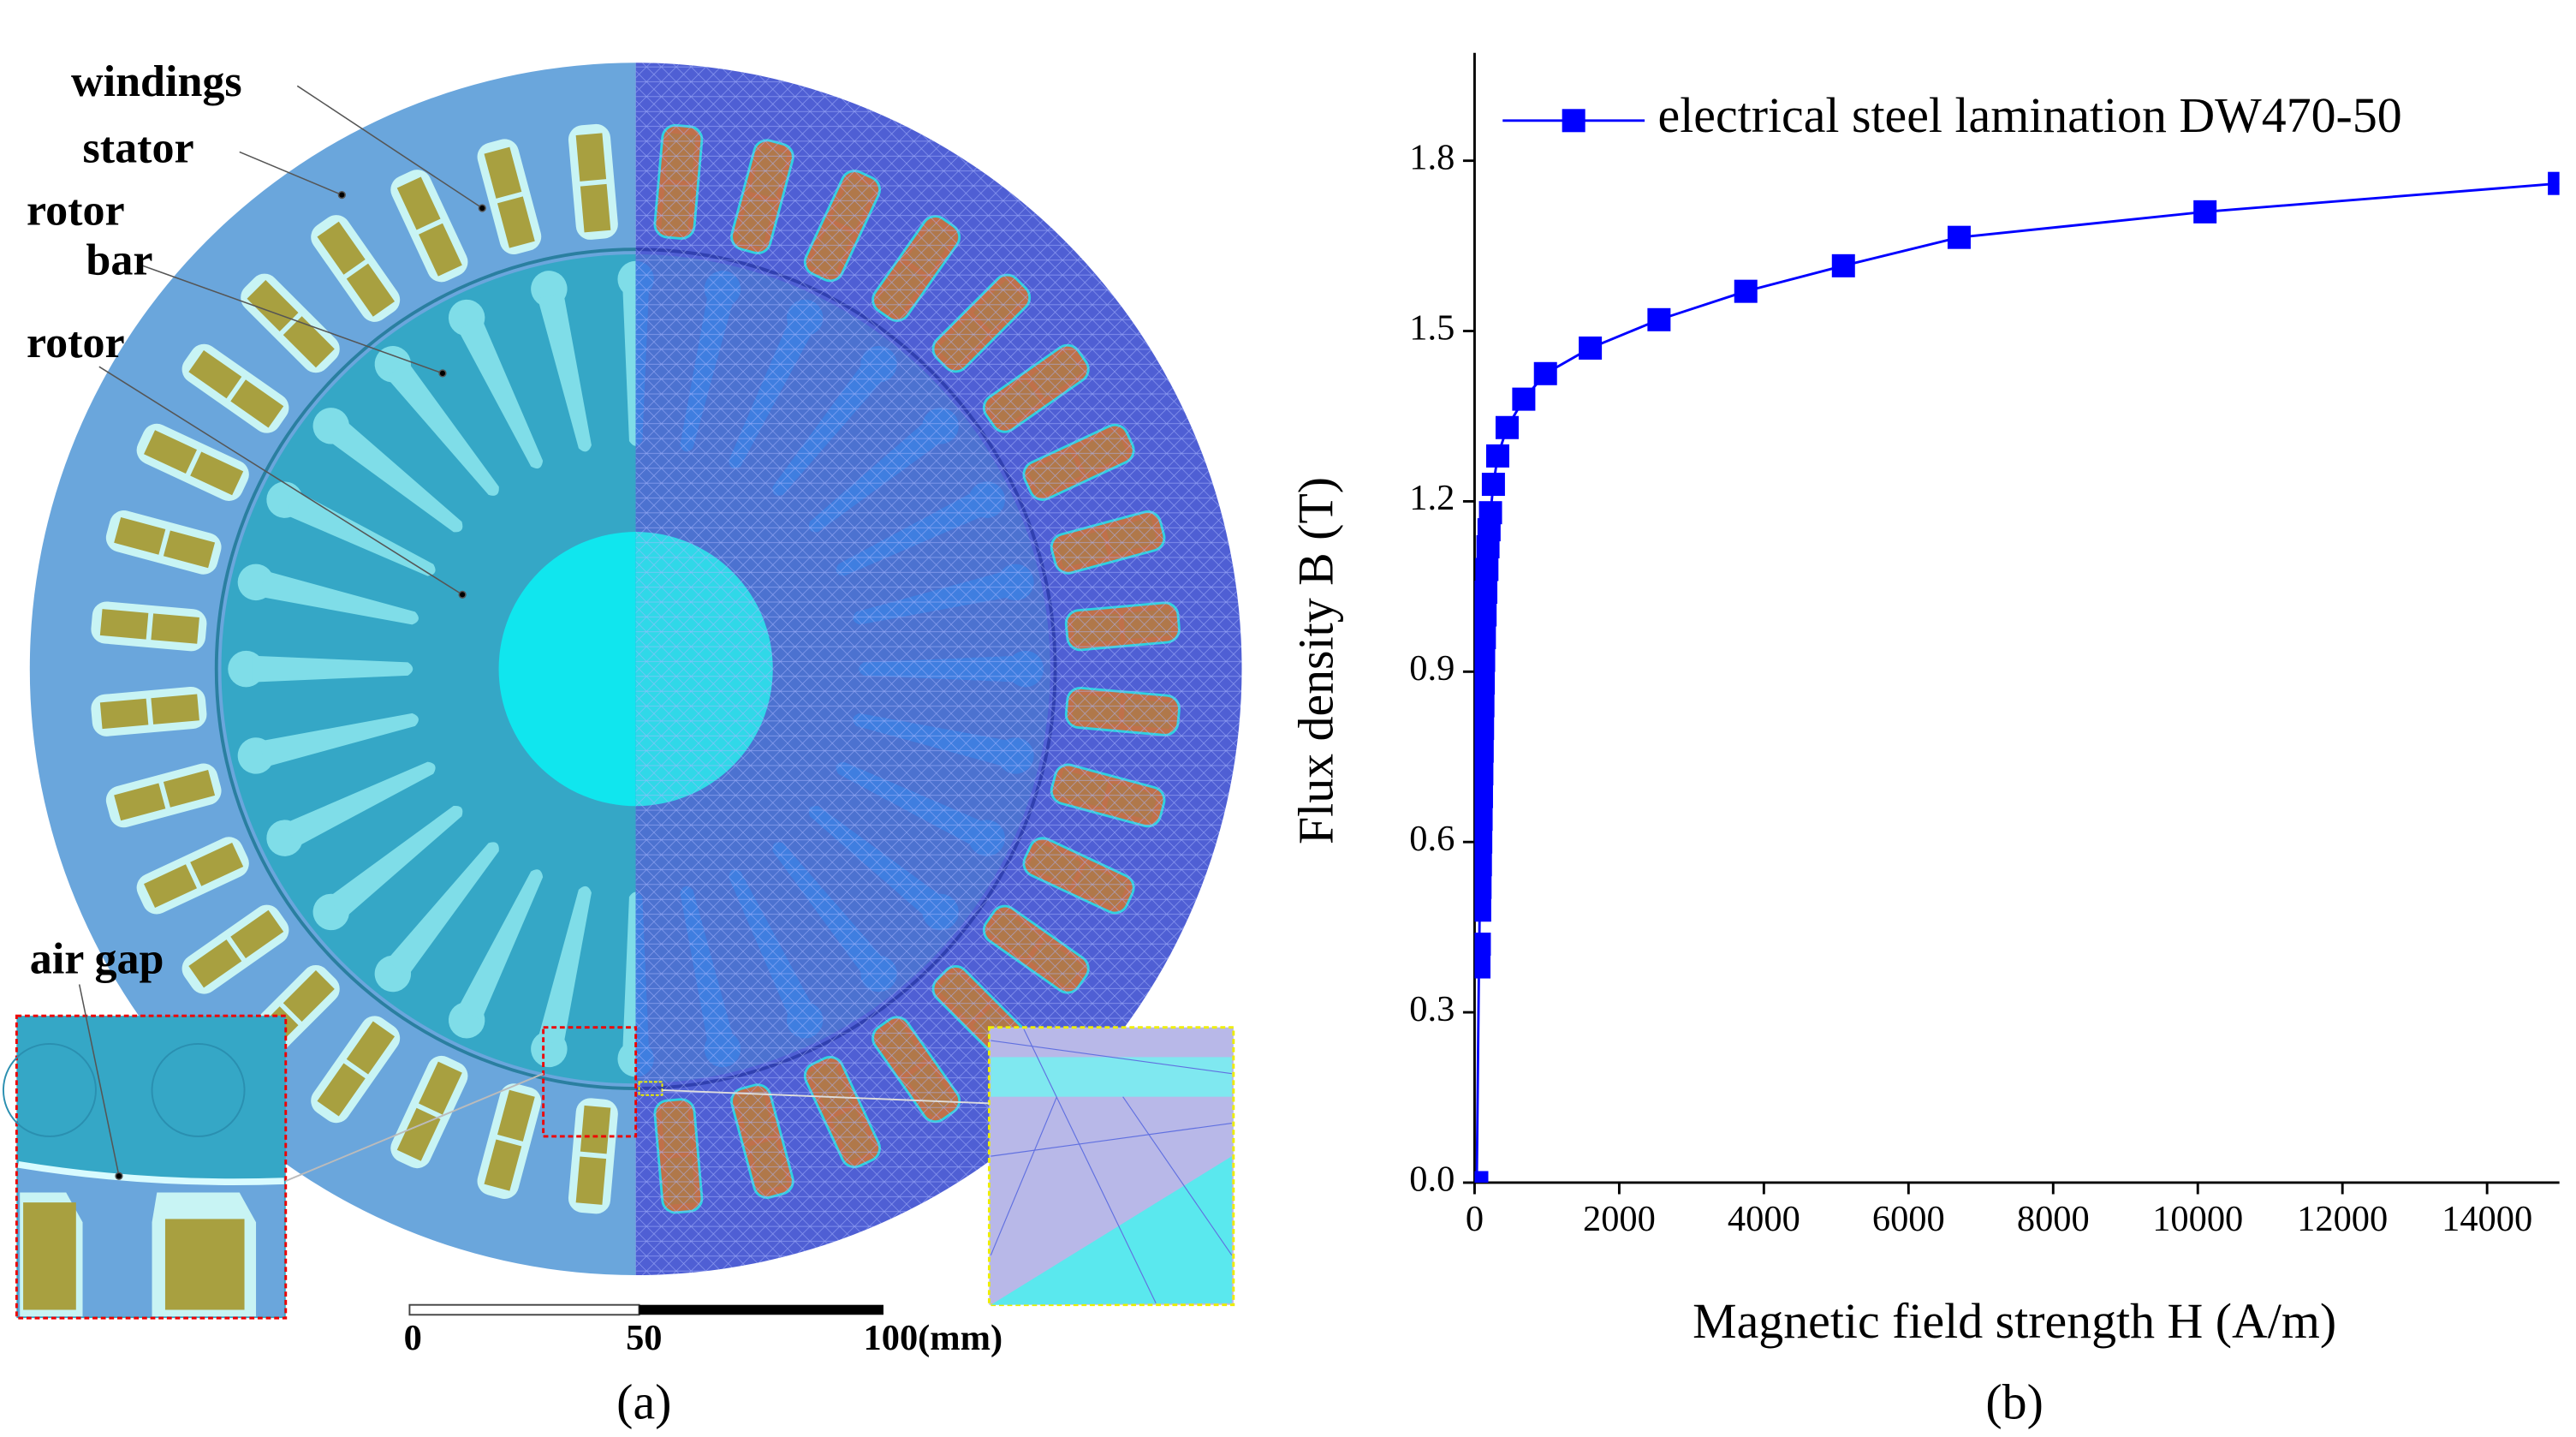 This screenshot has width=2576, height=1437. Describe the element at coordinates (425, 668) in the screenshot. I see `air-gap` at that location.